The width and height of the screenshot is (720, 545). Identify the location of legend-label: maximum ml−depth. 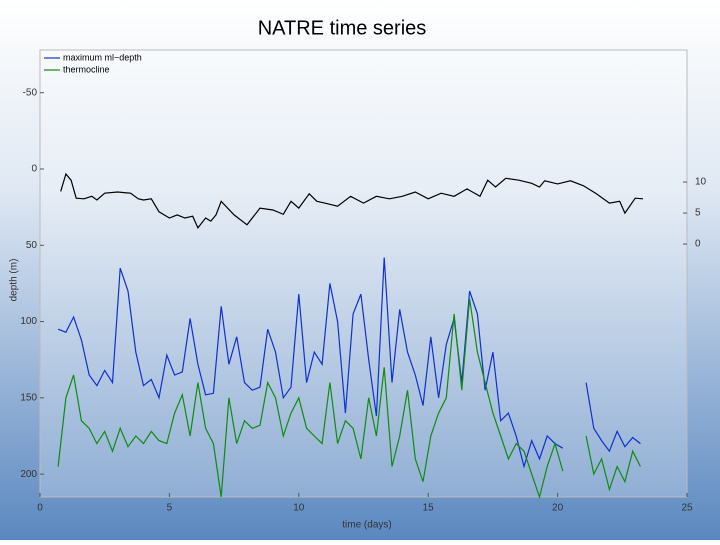
(102, 57).